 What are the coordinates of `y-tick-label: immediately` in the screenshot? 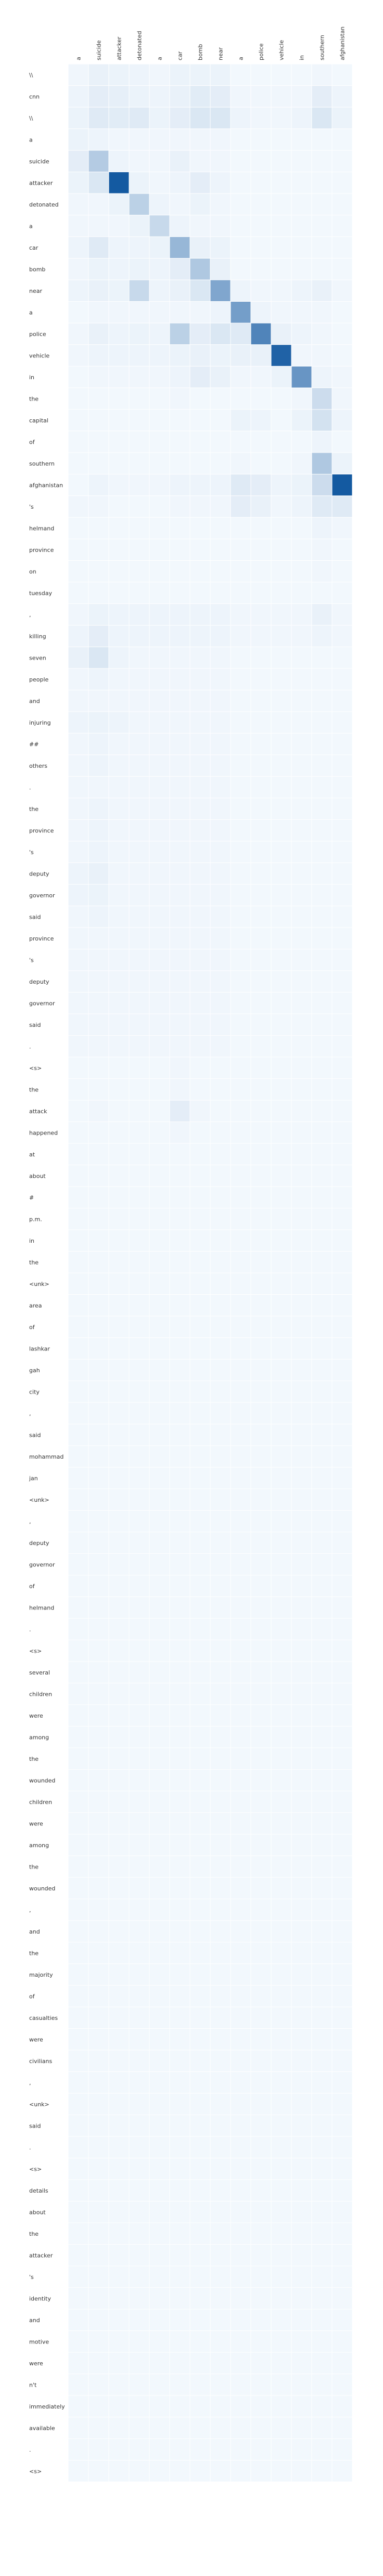 It's located at (47, 2406).